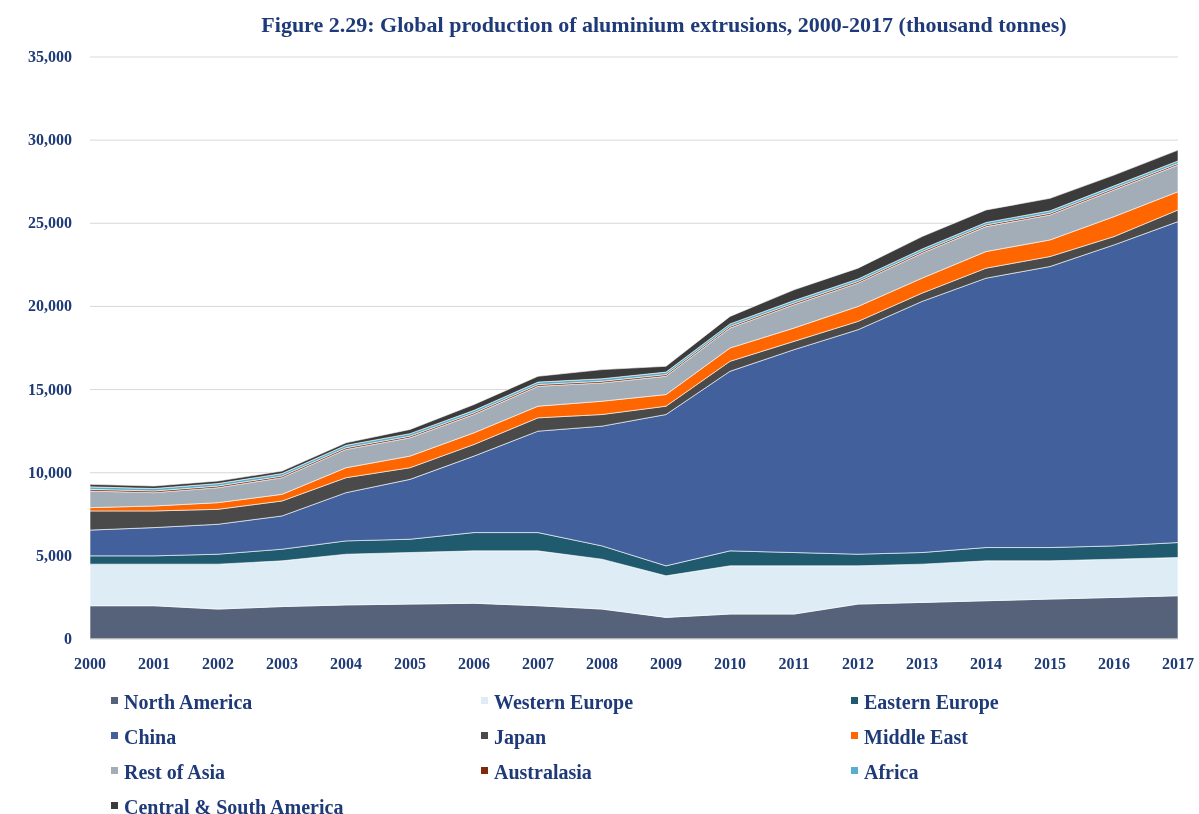 The height and width of the screenshot is (814, 1199). Describe the element at coordinates (666, 663) in the screenshot. I see `x-tick-label: 2009` at that location.